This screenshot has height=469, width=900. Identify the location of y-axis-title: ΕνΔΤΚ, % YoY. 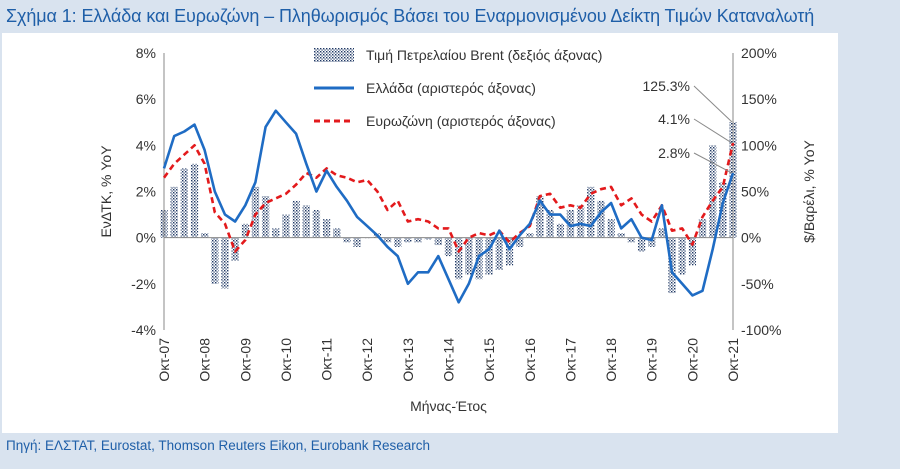
(106, 191).